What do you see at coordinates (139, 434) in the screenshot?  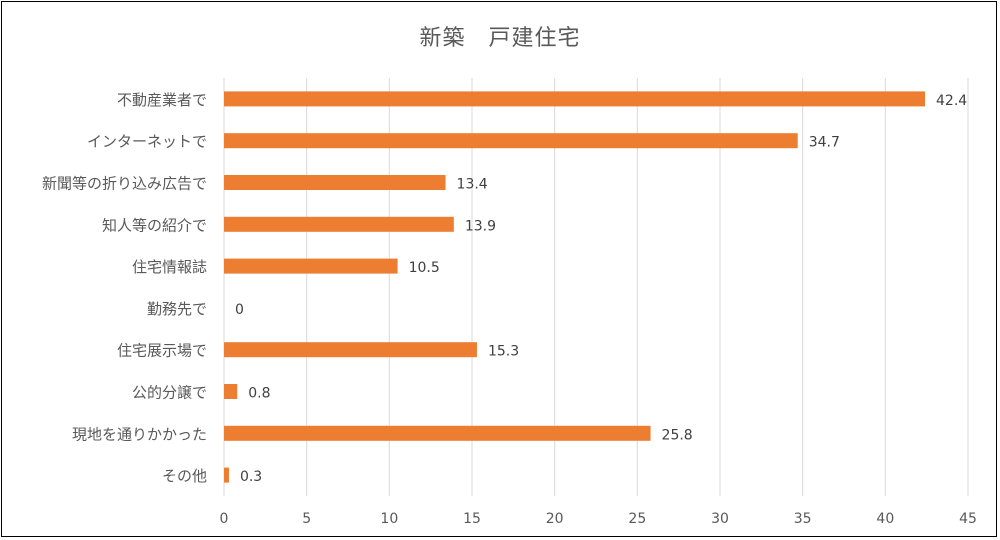 I see `category-label: 現地を通りかかった` at bounding box center [139, 434].